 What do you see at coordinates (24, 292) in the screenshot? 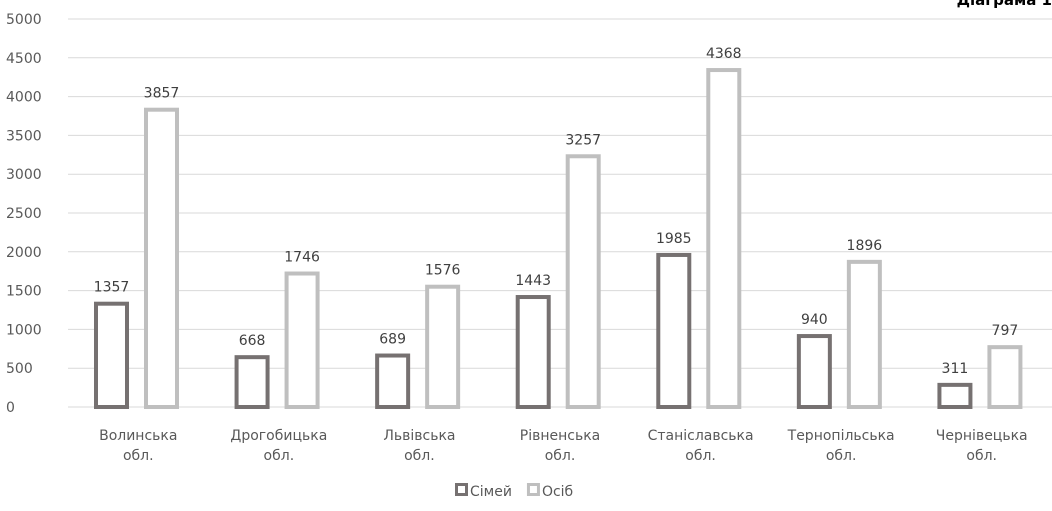
I see `y-tick-label-1500: 1500` at bounding box center [24, 292].